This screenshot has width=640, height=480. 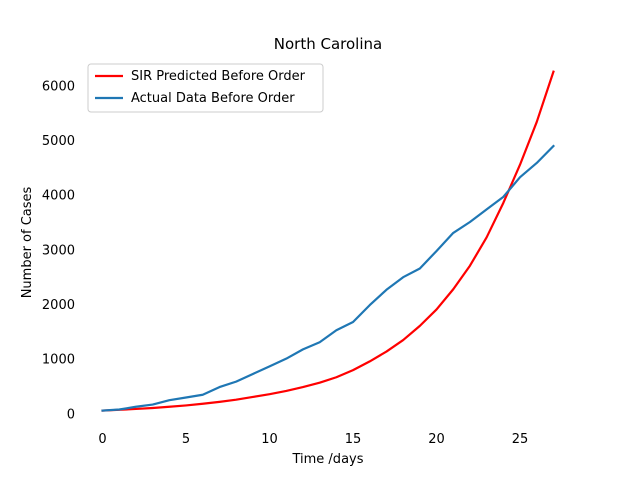 What do you see at coordinates (58, 141) in the screenshot?
I see `y-tick-label: 5000` at bounding box center [58, 141].